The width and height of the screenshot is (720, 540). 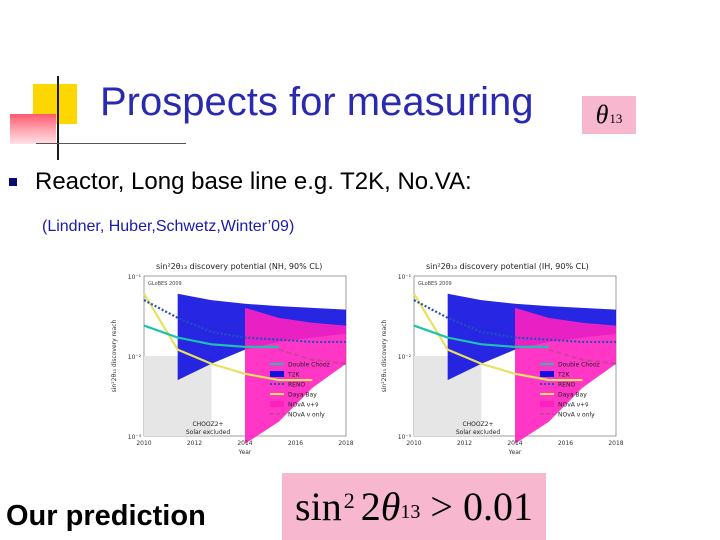 I want to click on bullet-text: Reactor, Long base line e.g. T2K, No.VA:, so click(x=253, y=181).